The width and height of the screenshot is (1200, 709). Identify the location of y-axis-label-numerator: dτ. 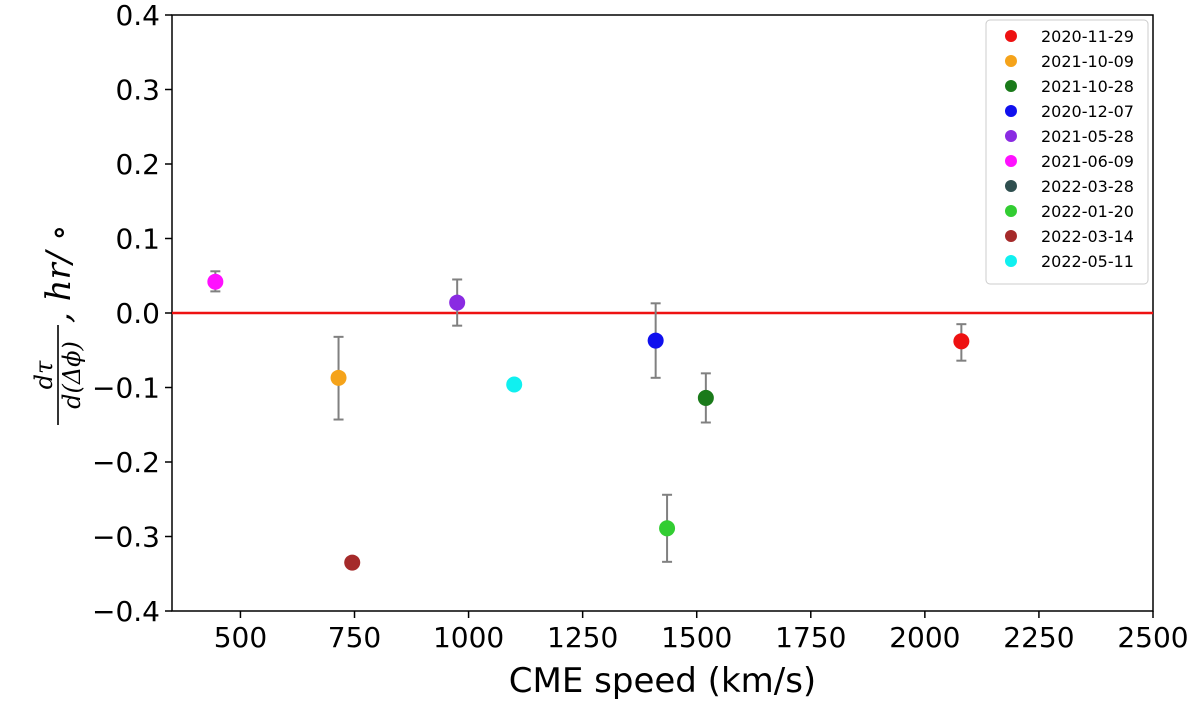
(44, 374).